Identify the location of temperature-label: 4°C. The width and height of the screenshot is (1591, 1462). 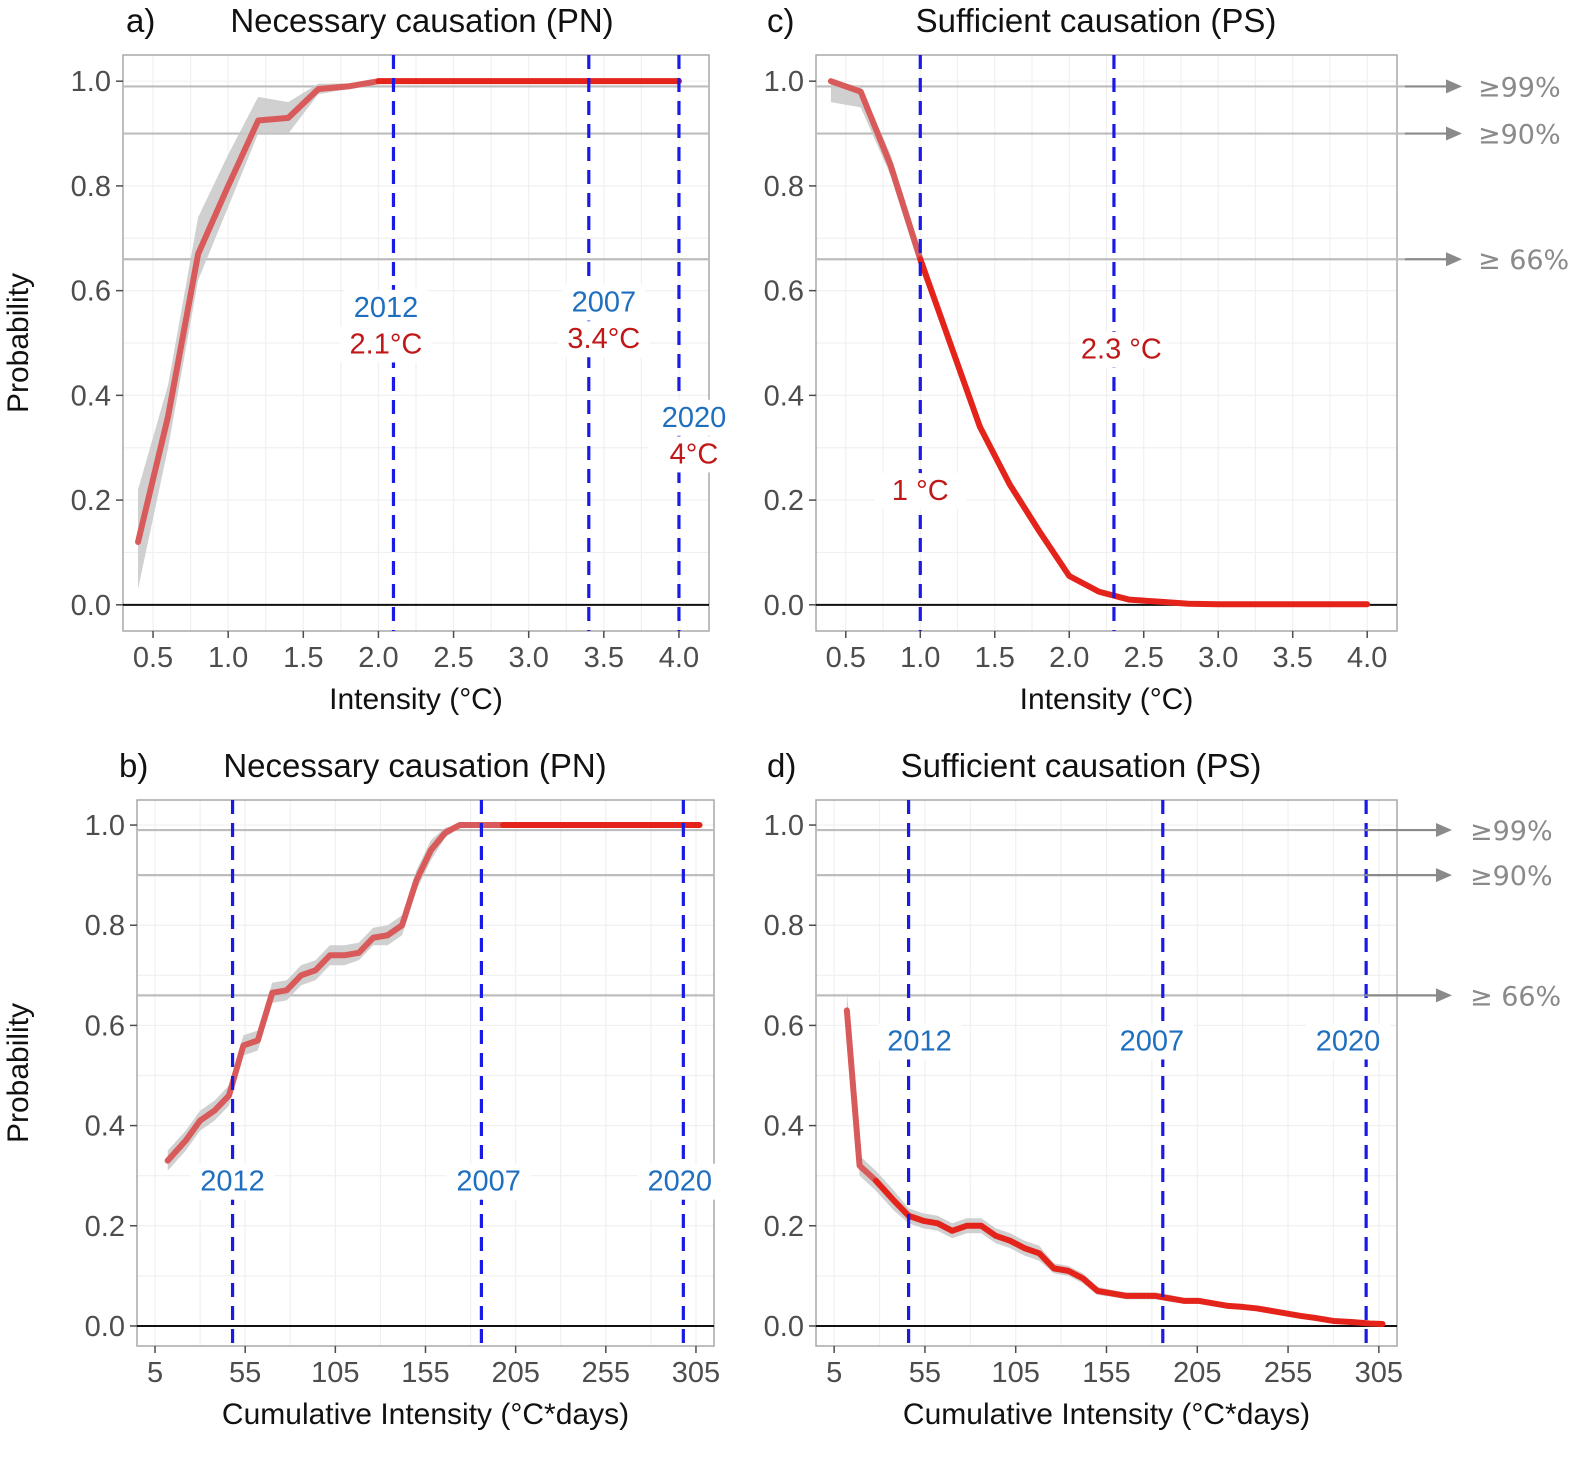
(694, 454).